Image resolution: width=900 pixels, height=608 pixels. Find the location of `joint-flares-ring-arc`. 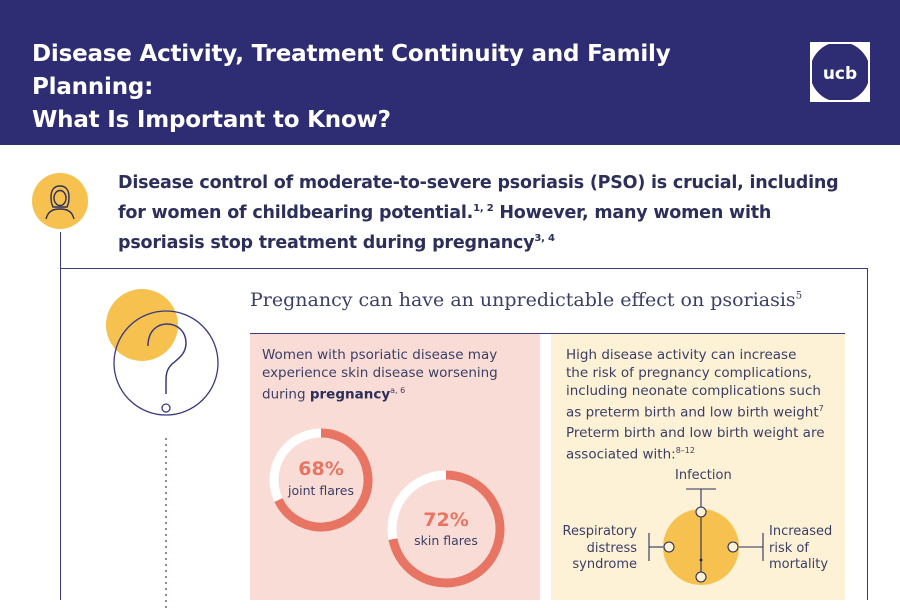

joint-flares-ring-arc is located at coordinates (323, 480).